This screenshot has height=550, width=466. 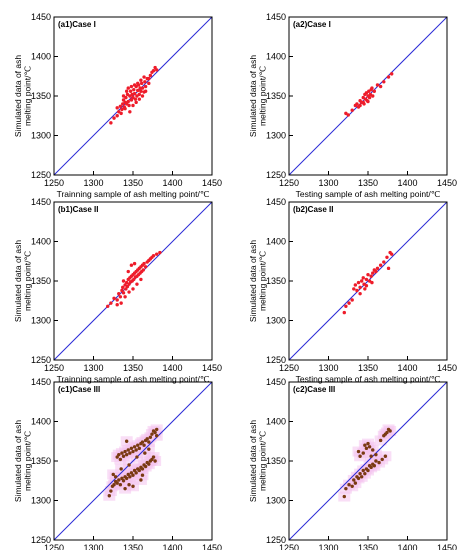 I want to click on panel-title: (b2)Case II, so click(x=313, y=209).